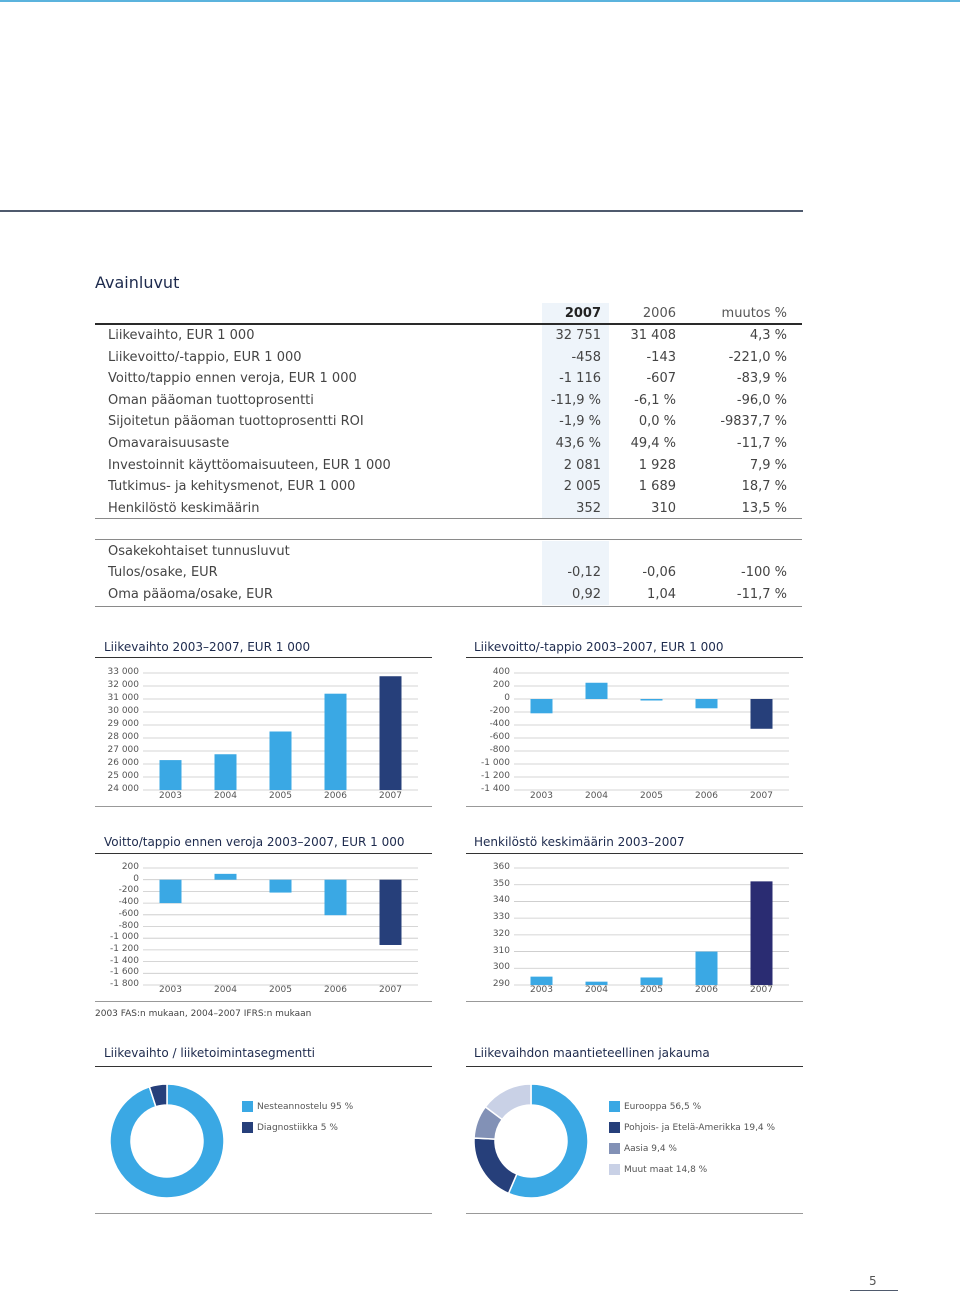  I want to click on section2-title-row: Osakekohtaiset tunnusluvut, so click(448, 552).